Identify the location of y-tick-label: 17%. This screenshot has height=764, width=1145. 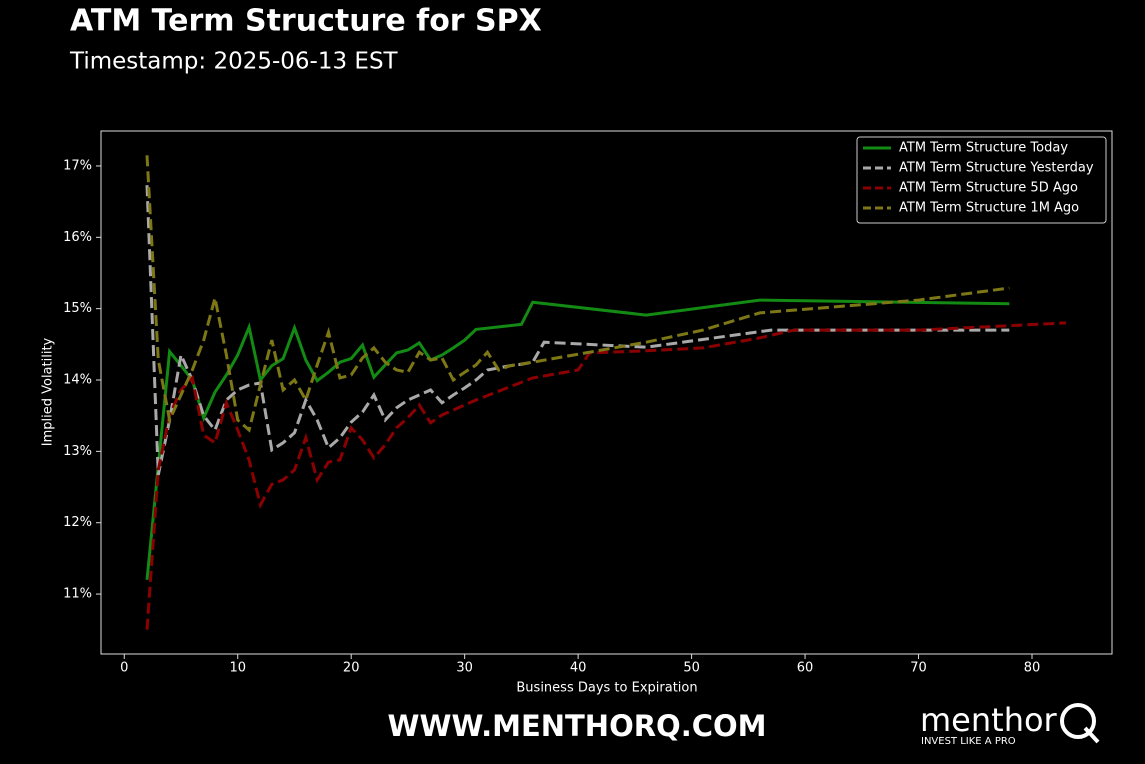
(77, 165).